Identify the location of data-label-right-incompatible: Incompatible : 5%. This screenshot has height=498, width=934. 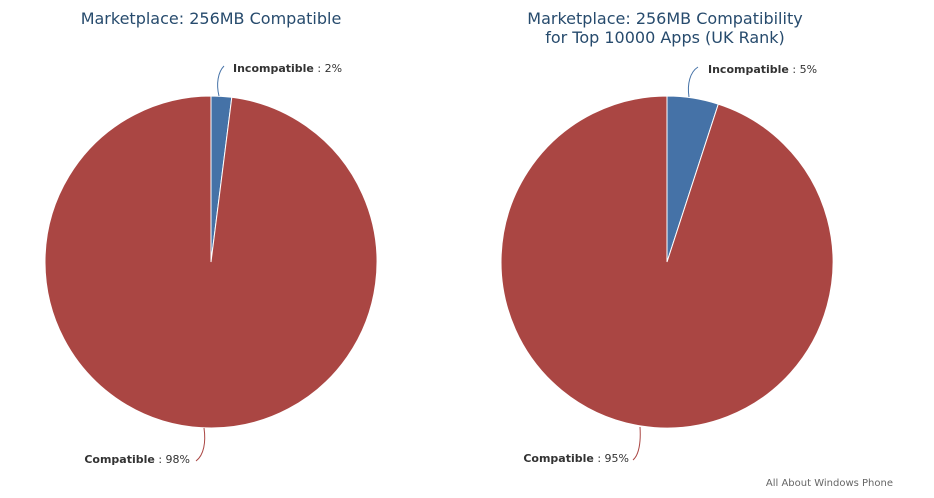
(762, 69).